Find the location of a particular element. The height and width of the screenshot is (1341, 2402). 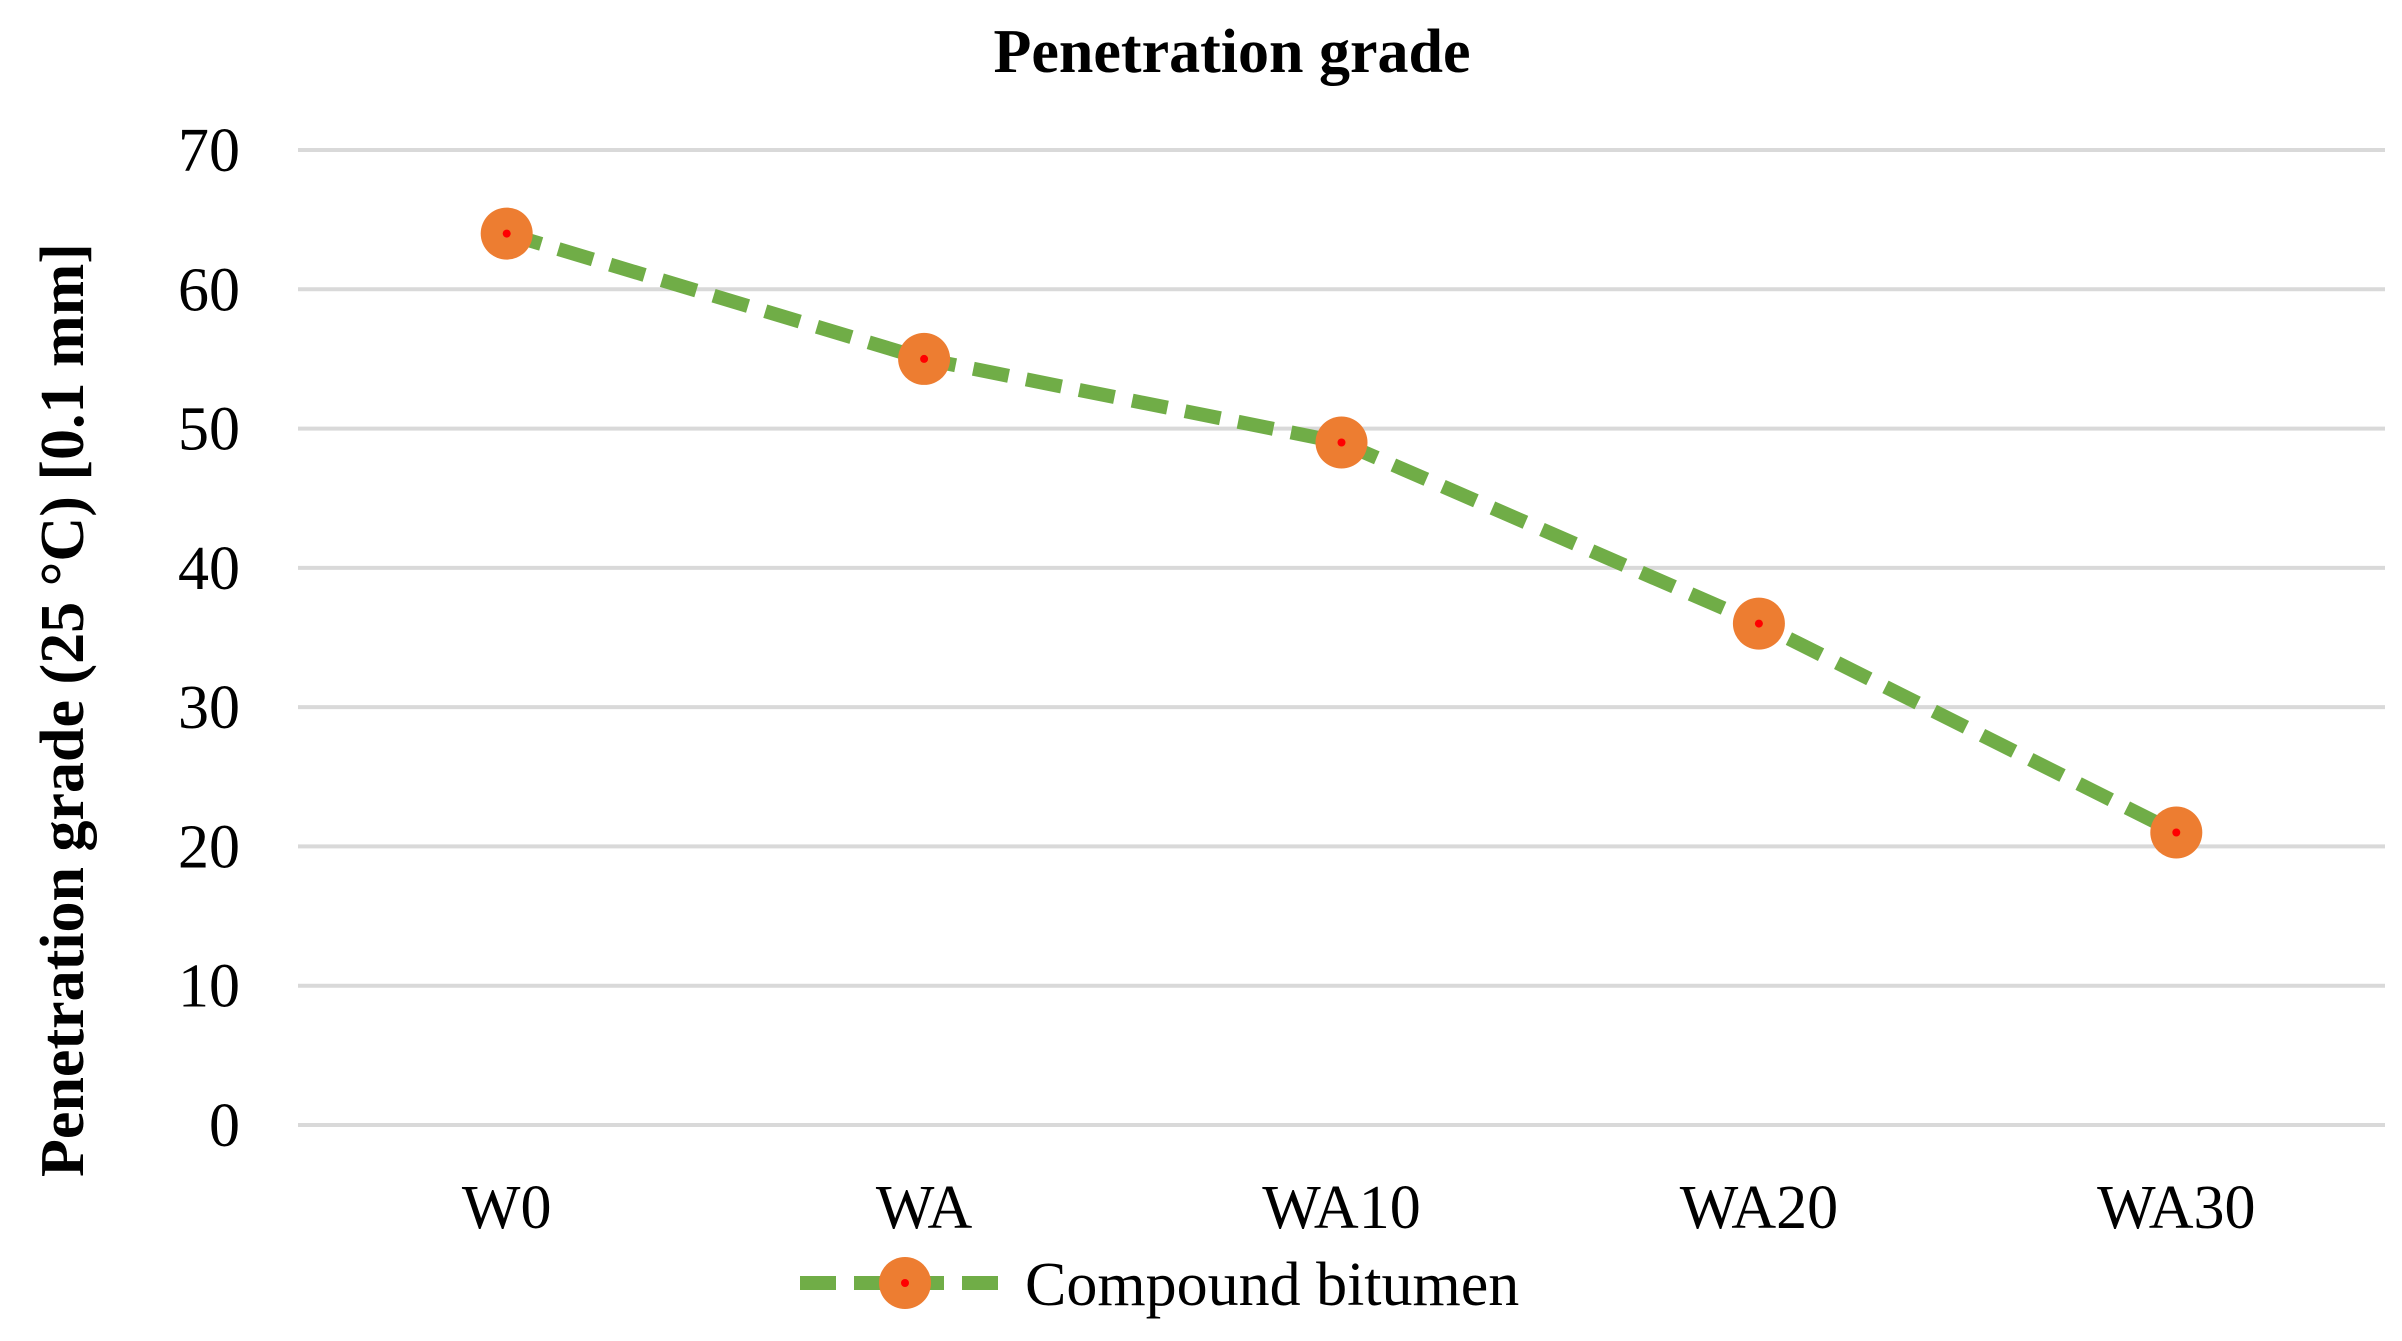

x-tick-label: WA10 is located at coordinates (1341, 1208).